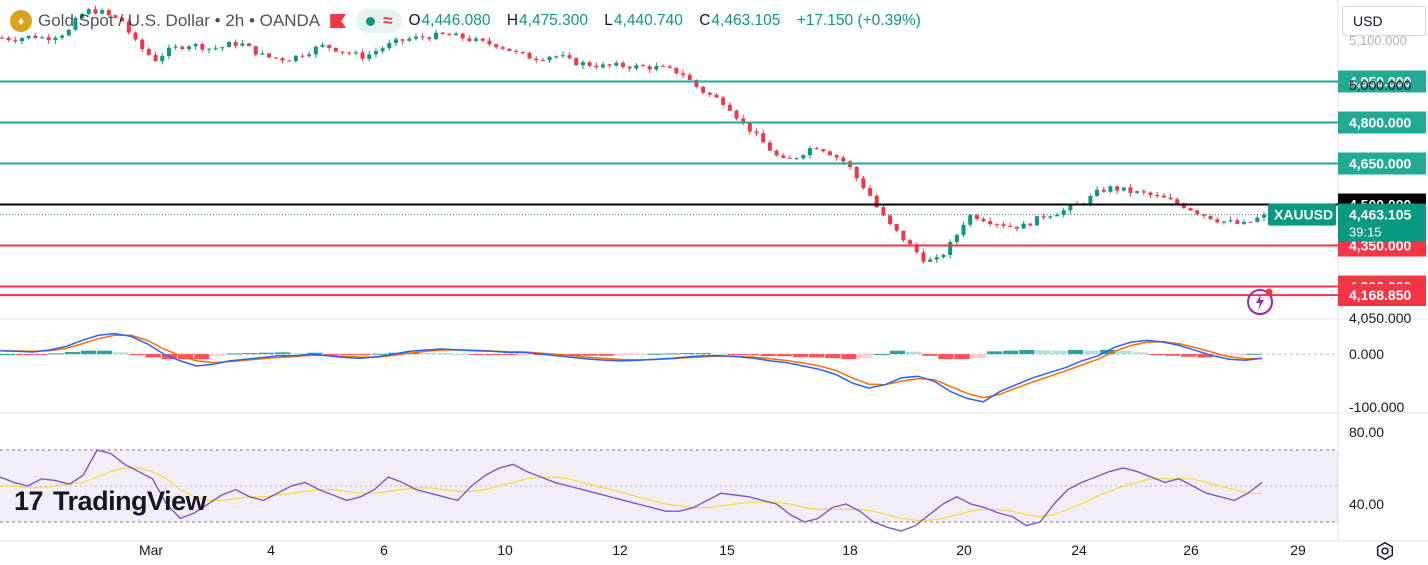 This screenshot has height=565, width=1428. What do you see at coordinates (179, 20) in the screenshot?
I see `symbol-title: Gold Spot / U.S. Dollar • 2h • OANDA` at bounding box center [179, 20].